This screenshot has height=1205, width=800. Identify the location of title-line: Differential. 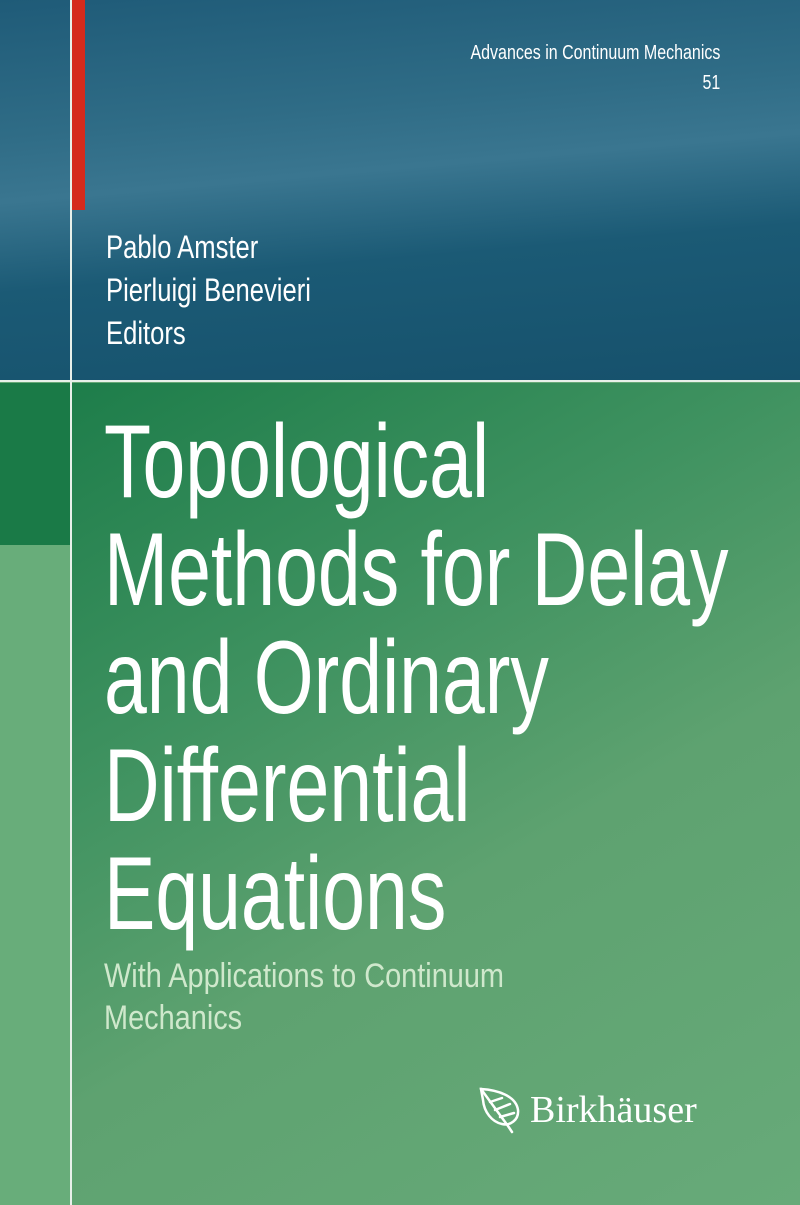
(287, 786).